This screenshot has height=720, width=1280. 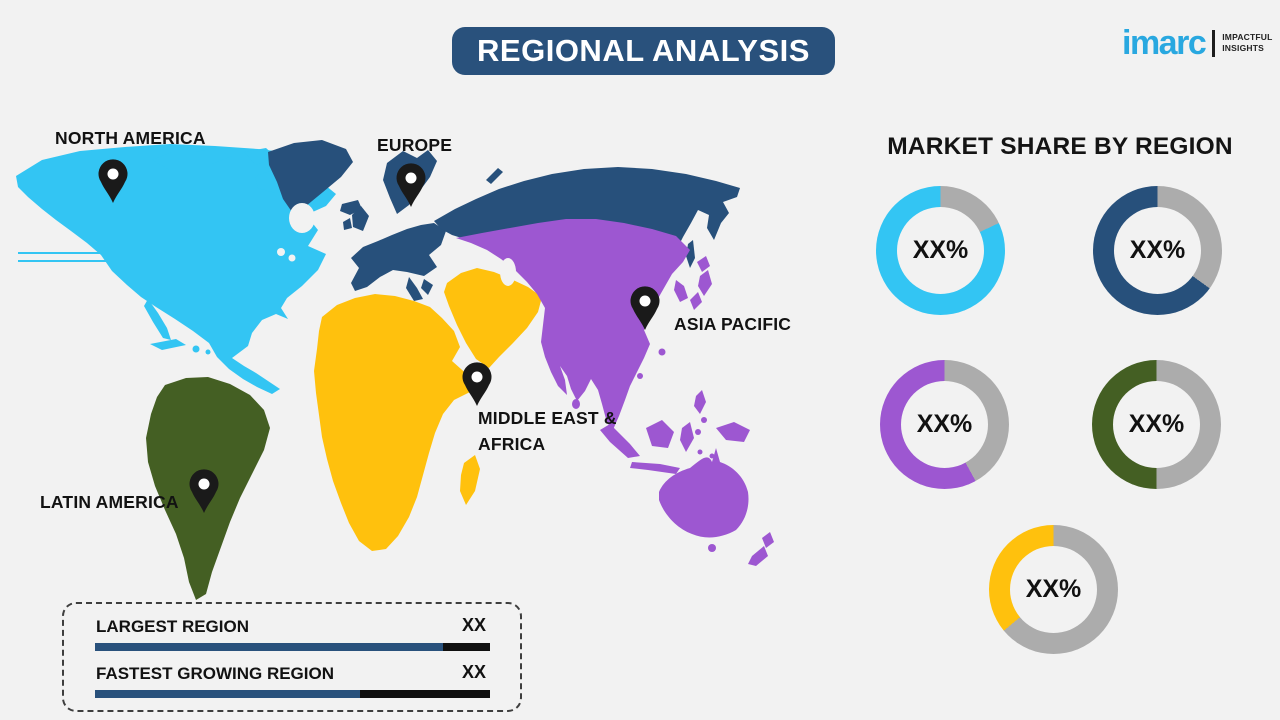 I want to click on fastest-growing-region-value: XX, so click(x=473, y=672).